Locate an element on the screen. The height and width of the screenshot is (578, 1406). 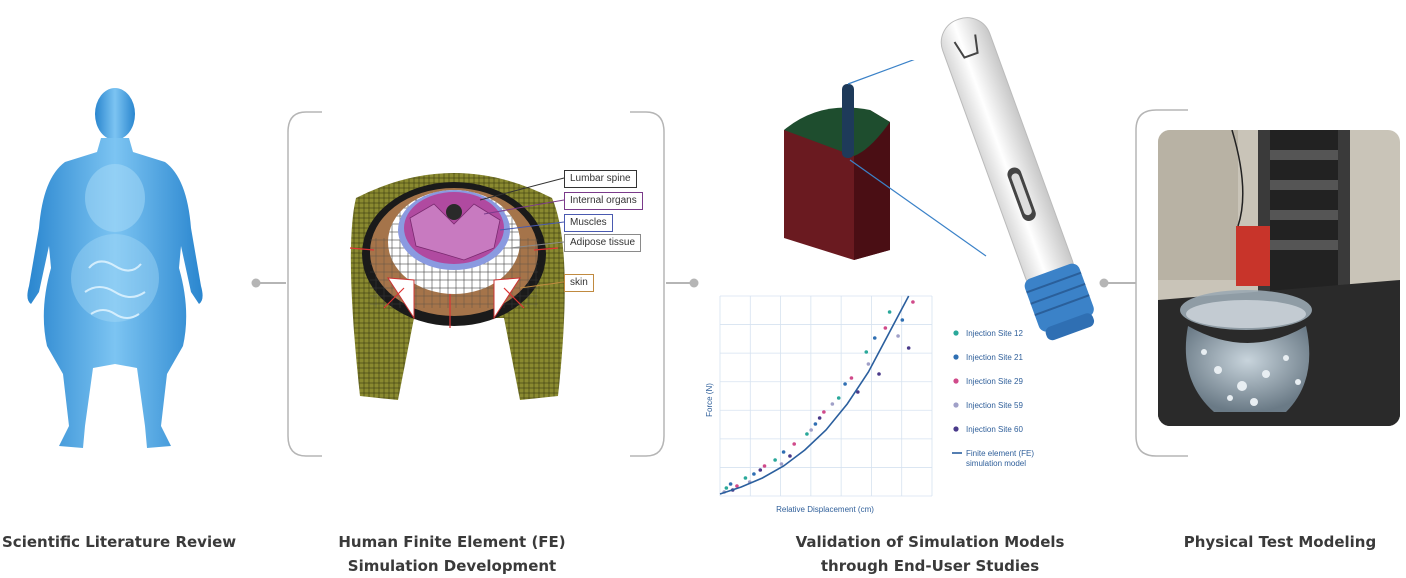
human-body-icon is located at coordinates (115, 268).